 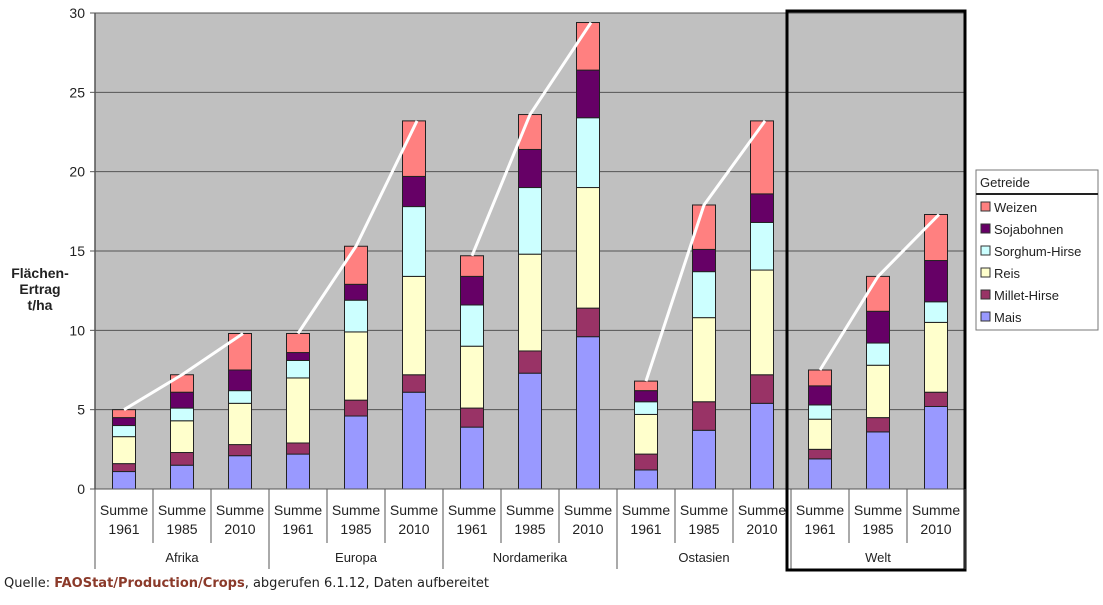 I want to click on y-axis-label-line: Flächen-, so click(x=40, y=273).